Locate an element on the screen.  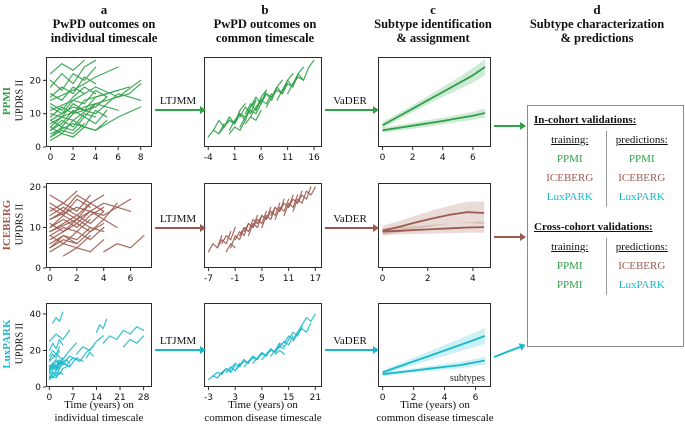
svg-text: -3 is located at coordinates (208, 398).